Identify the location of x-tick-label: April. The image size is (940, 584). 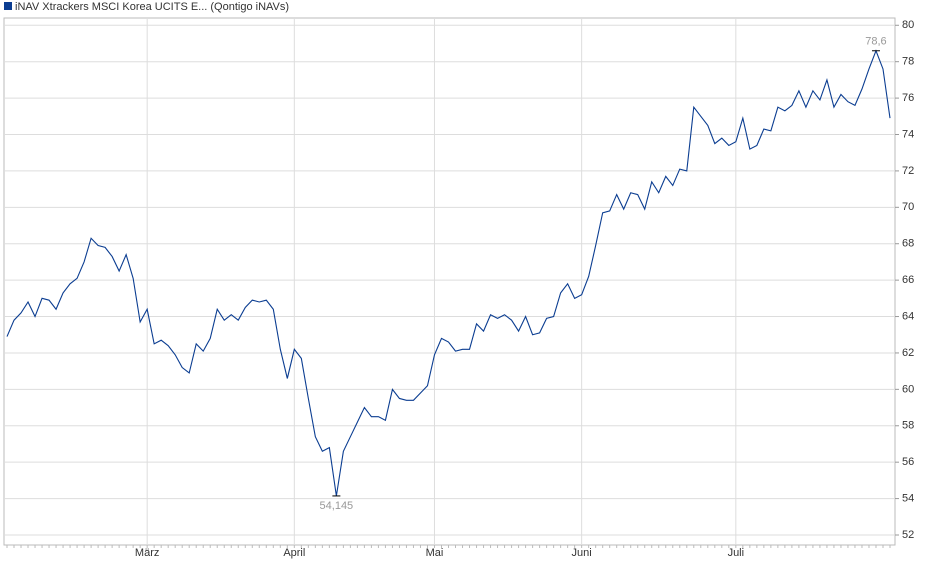
(294, 553).